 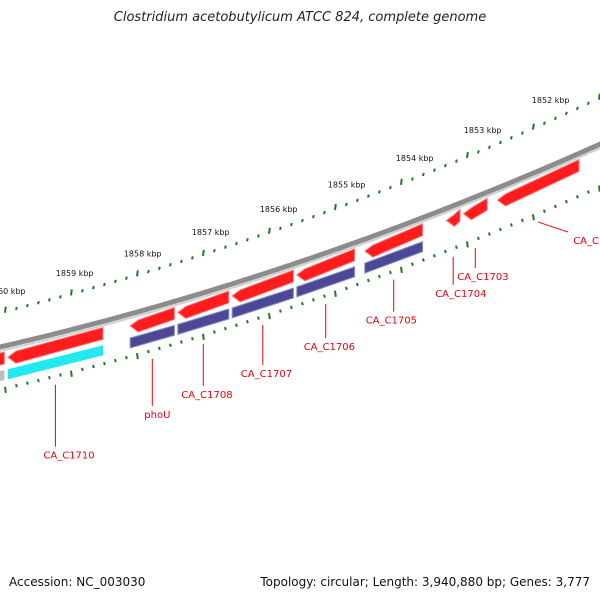 What do you see at coordinates (482, 277) in the screenshot?
I see `gene-label: CA_C1703` at bounding box center [482, 277].